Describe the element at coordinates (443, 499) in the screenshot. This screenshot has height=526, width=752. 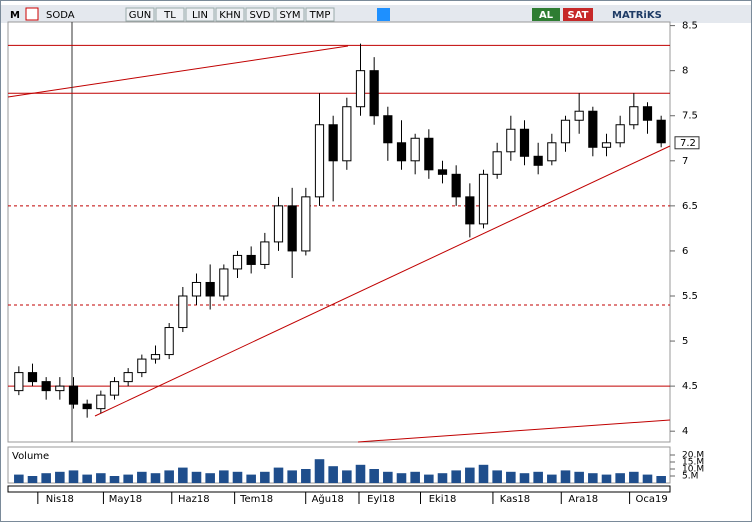
I see `x-tick-label: Eki18` at that location.